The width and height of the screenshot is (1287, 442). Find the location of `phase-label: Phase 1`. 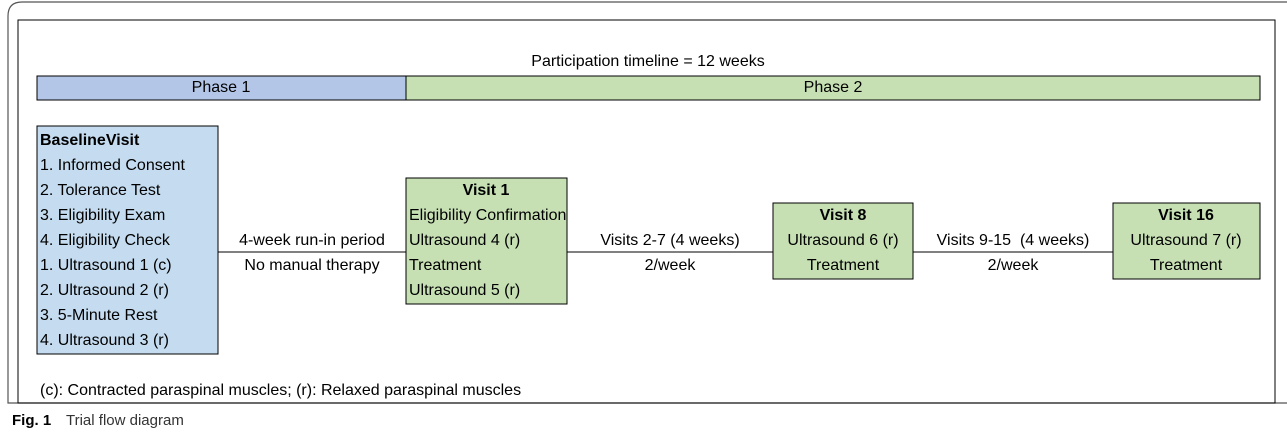

phase-label: Phase 1 is located at coordinates (221, 87).